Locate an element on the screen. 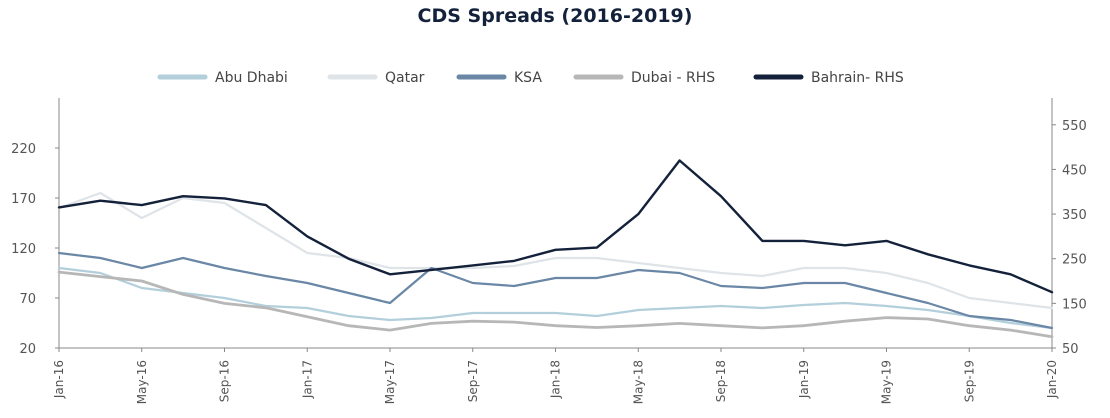 This screenshot has width=1110, height=418. legend-label: Abu Dhabi is located at coordinates (251, 78).